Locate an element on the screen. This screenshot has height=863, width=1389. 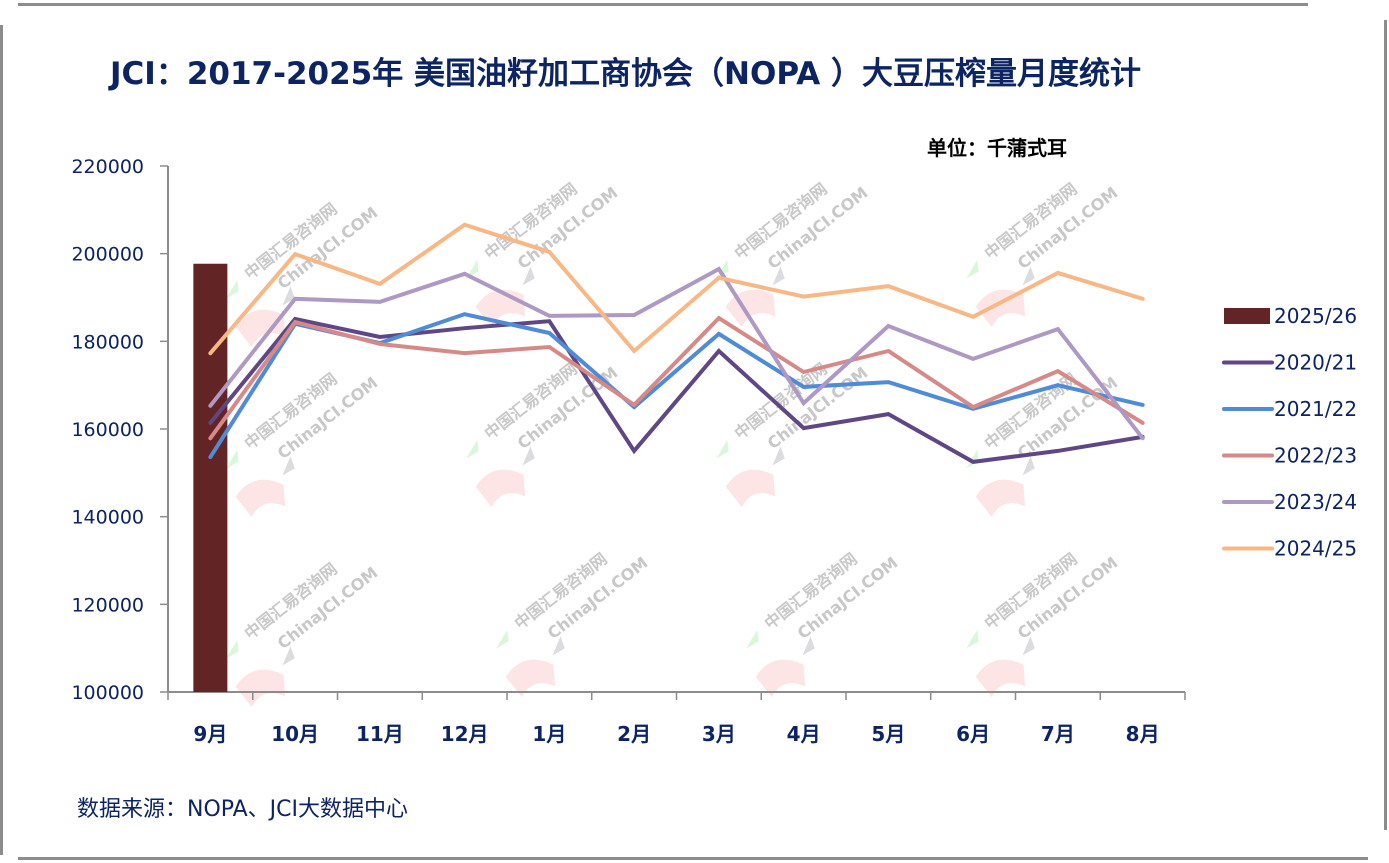
legend-label: 2021/22 is located at coordinates (1315, 409).